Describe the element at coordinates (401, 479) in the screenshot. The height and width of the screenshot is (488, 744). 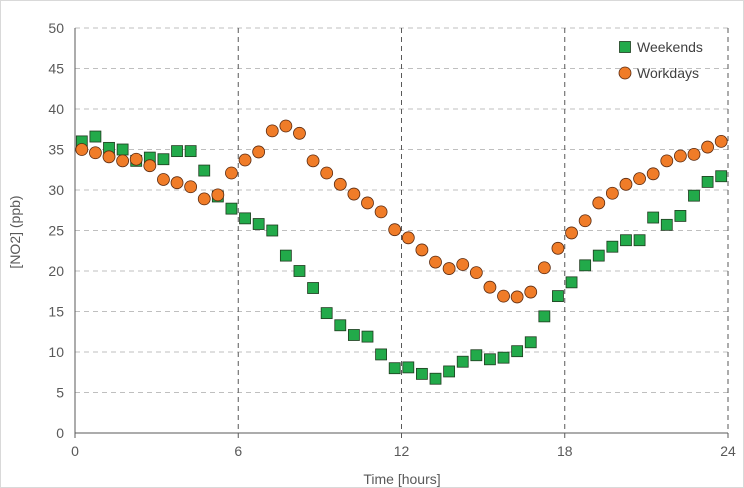
I see `x-axis-title: Time [hours]` at that location.